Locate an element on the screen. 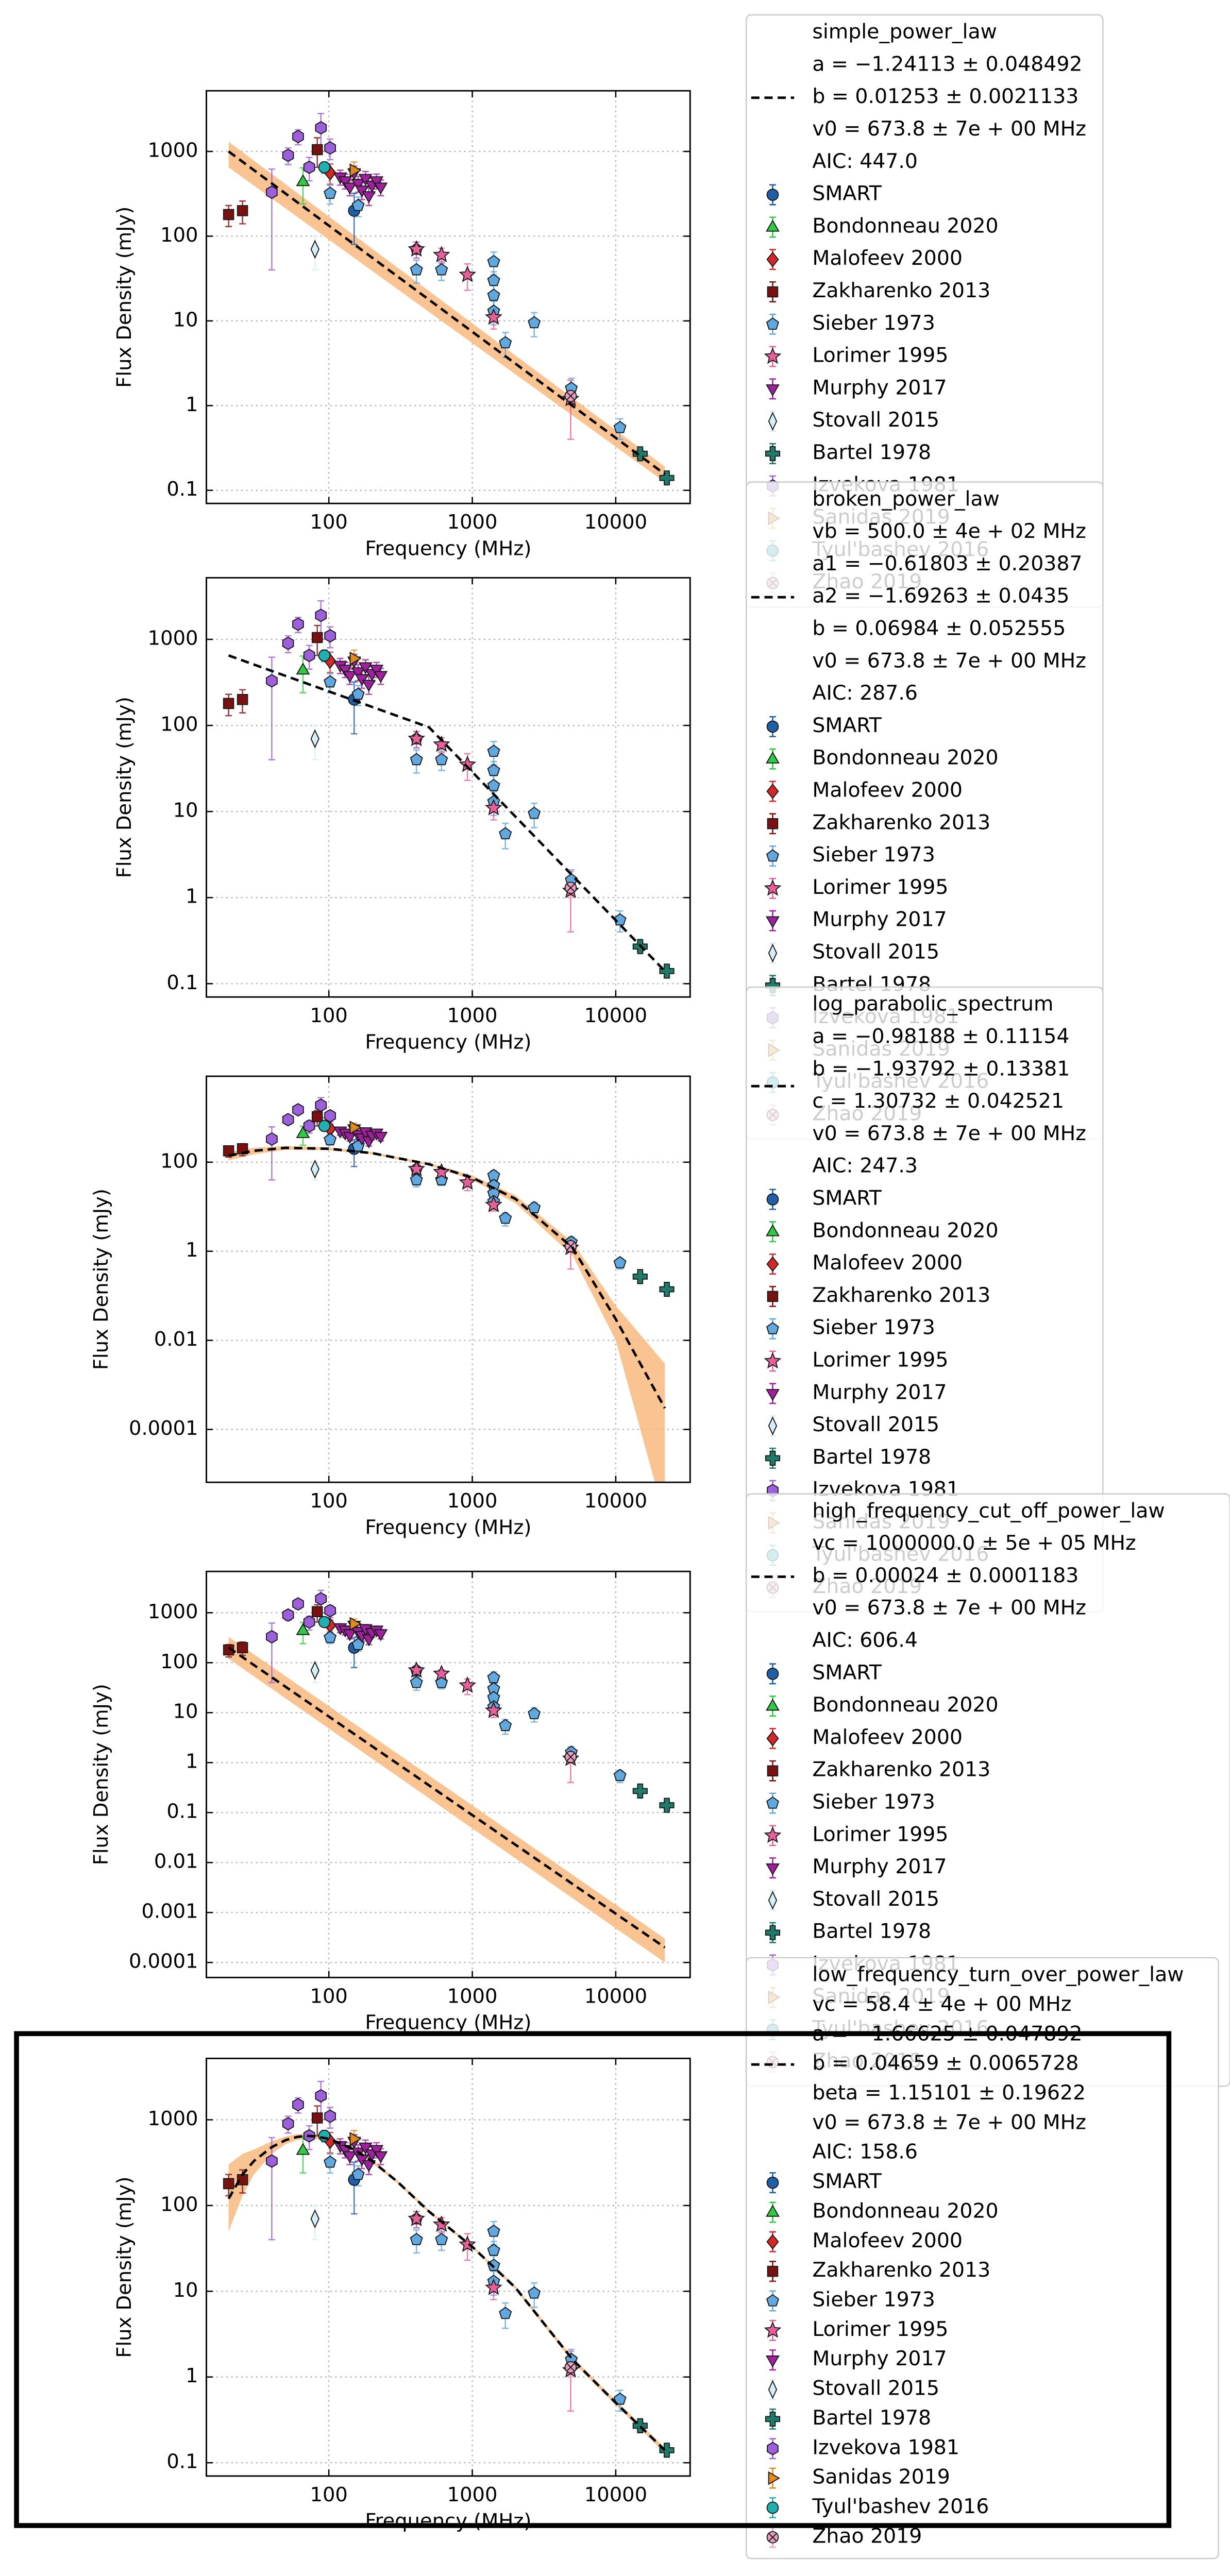  x-tick-label: 100 is located at coordinates (329, 1015).